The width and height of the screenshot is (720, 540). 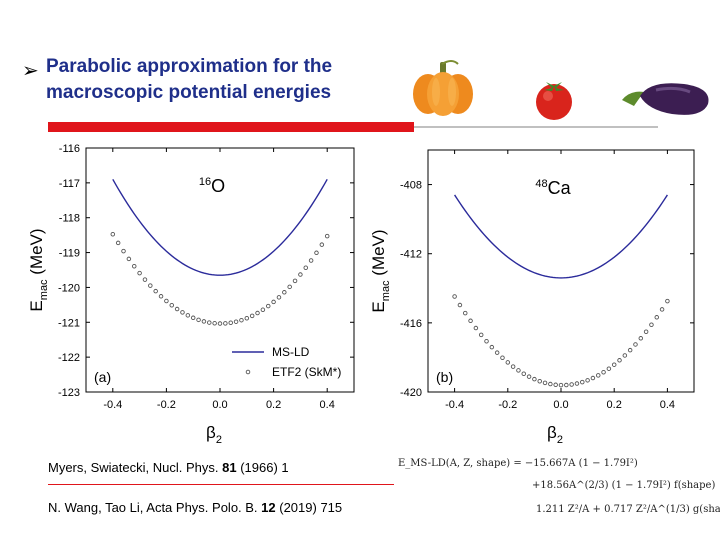 I want to click on x-axis-label: β2, so click(x=555, y=434).